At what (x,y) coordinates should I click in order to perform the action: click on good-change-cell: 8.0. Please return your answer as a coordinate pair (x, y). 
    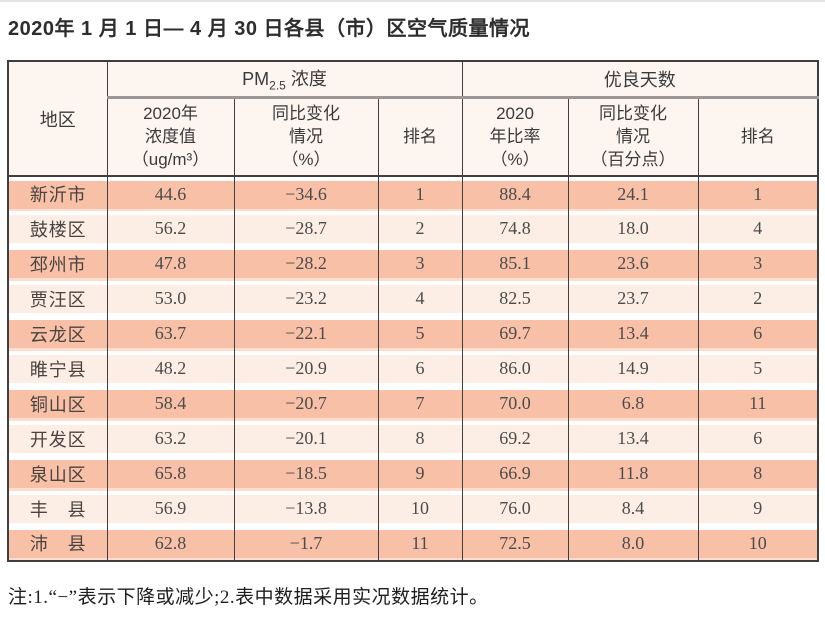
    Looking at the image, I should click on (633, 543).